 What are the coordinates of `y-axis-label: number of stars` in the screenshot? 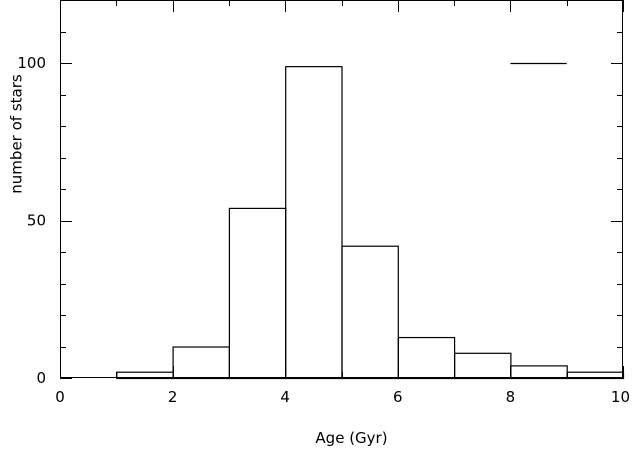 It's located at (16, 134).